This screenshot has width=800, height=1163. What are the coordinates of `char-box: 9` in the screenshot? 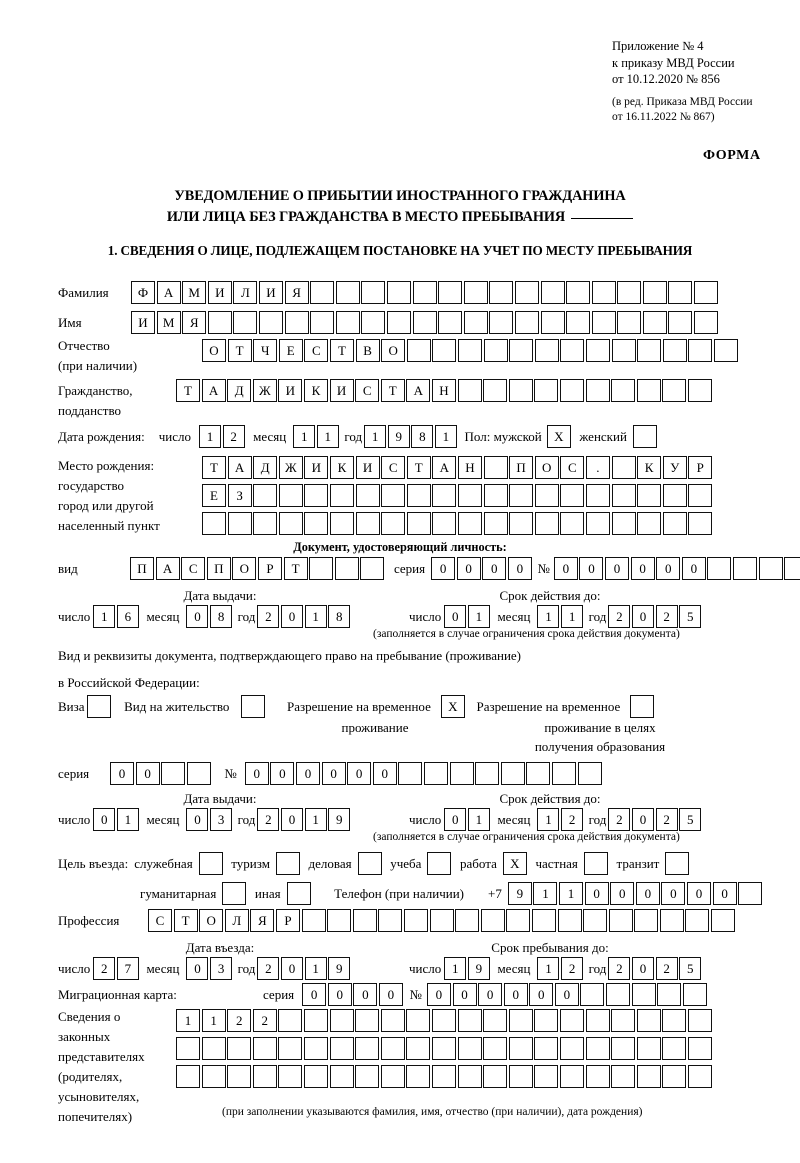 It's located at (519, 893).